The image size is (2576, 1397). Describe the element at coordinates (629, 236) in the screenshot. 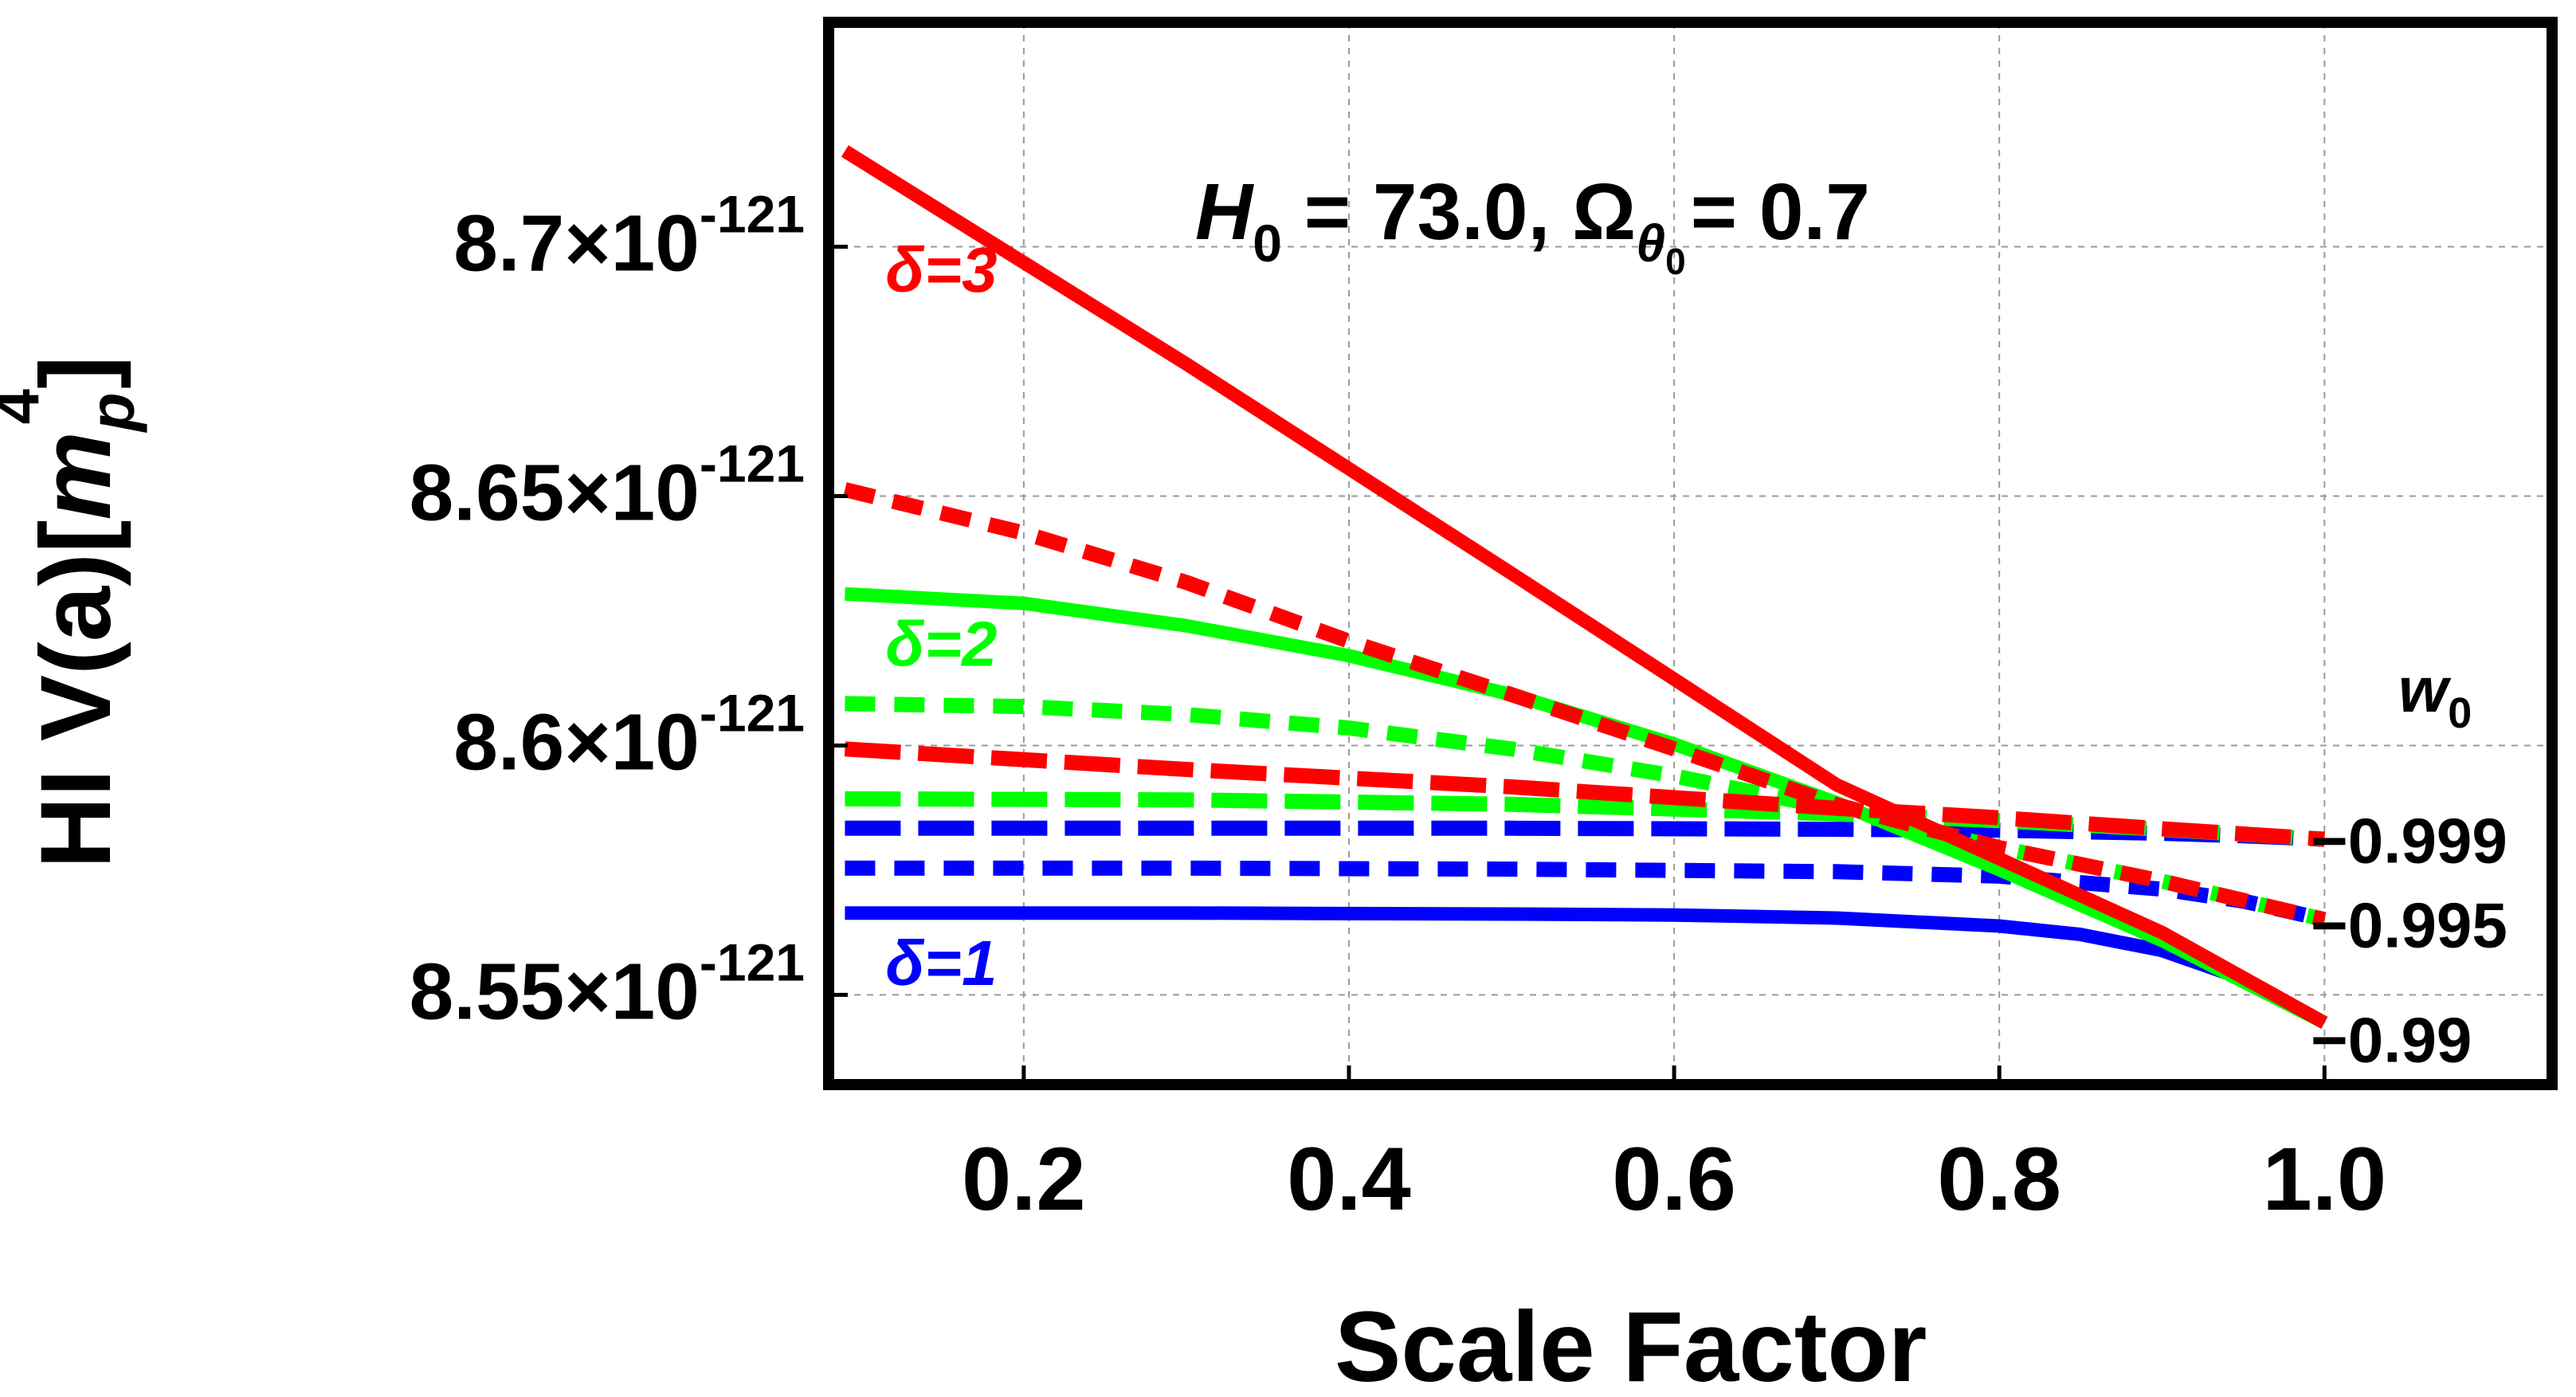

I see `y-tick-label: 8.7×10-121` at that location.